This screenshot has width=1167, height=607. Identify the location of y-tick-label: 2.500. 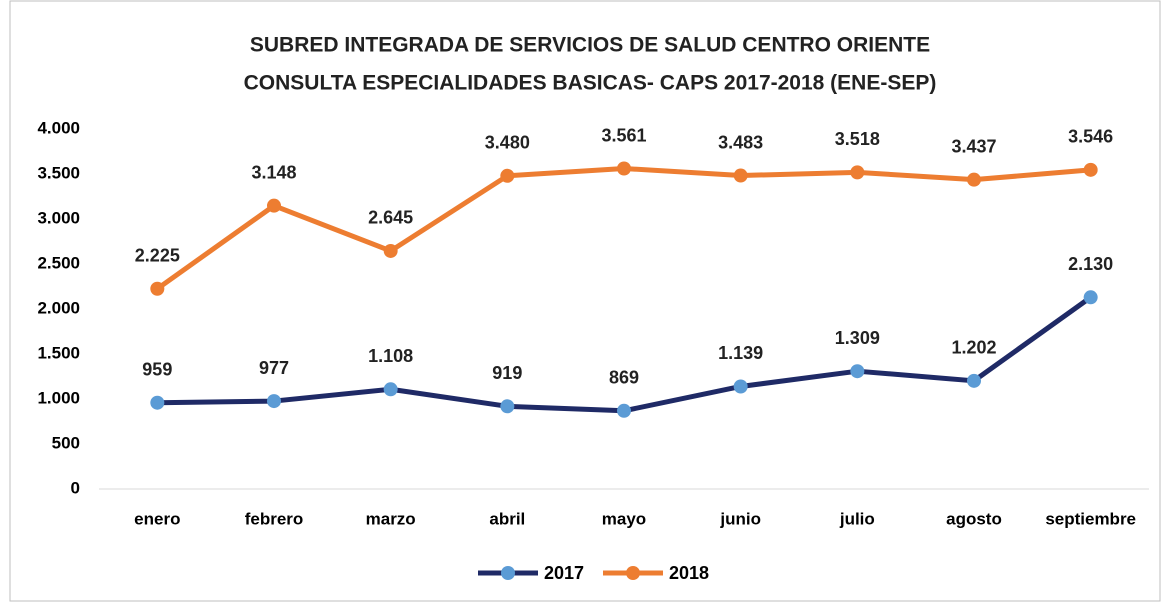
(58, 262).